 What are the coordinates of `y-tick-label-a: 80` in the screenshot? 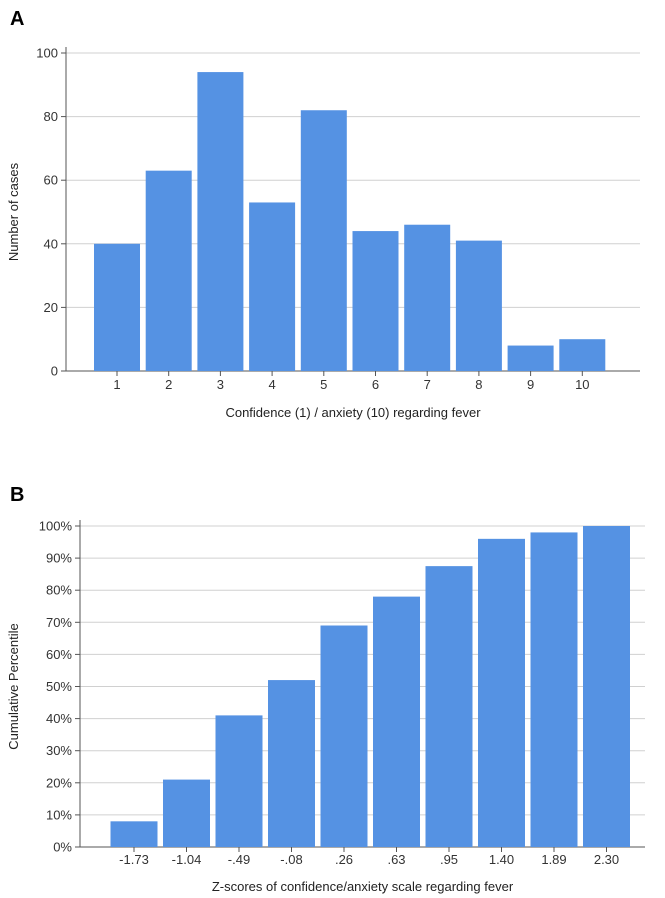 It's located at (51, 116).